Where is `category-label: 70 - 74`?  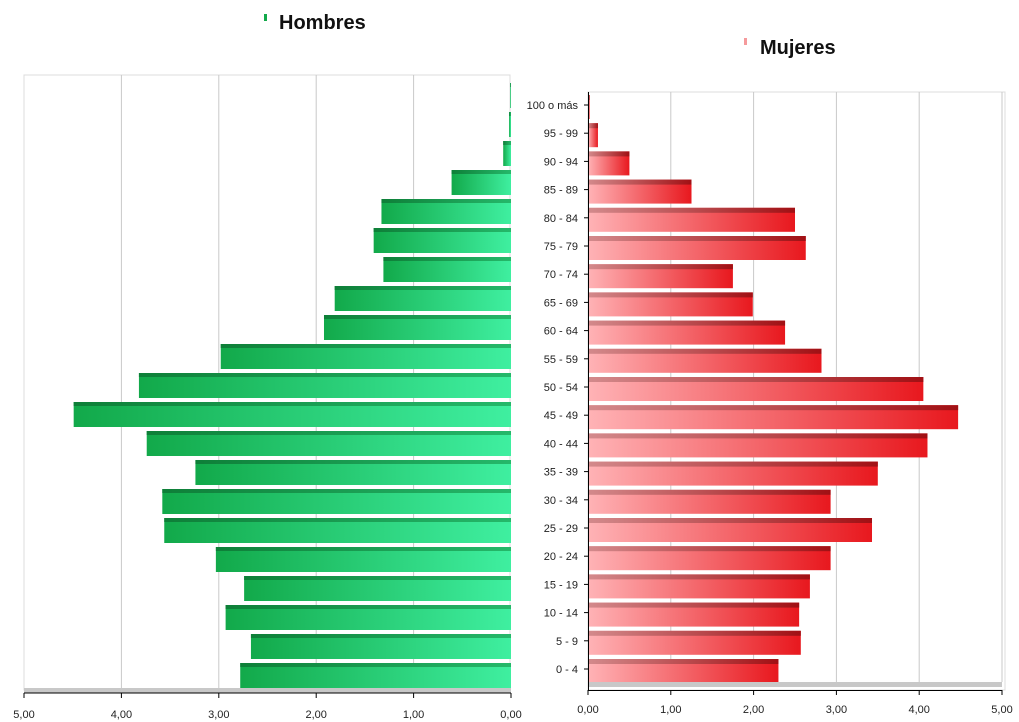
category-label: 70 - 74 is located at coordinates (561, 275).